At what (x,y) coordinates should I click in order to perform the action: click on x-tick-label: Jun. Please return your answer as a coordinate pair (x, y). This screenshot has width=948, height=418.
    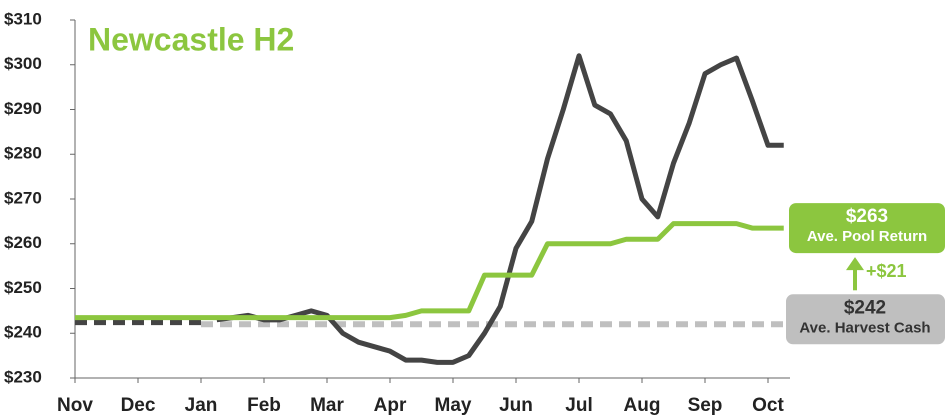
    Looking at the image, I should click on (516, 405).